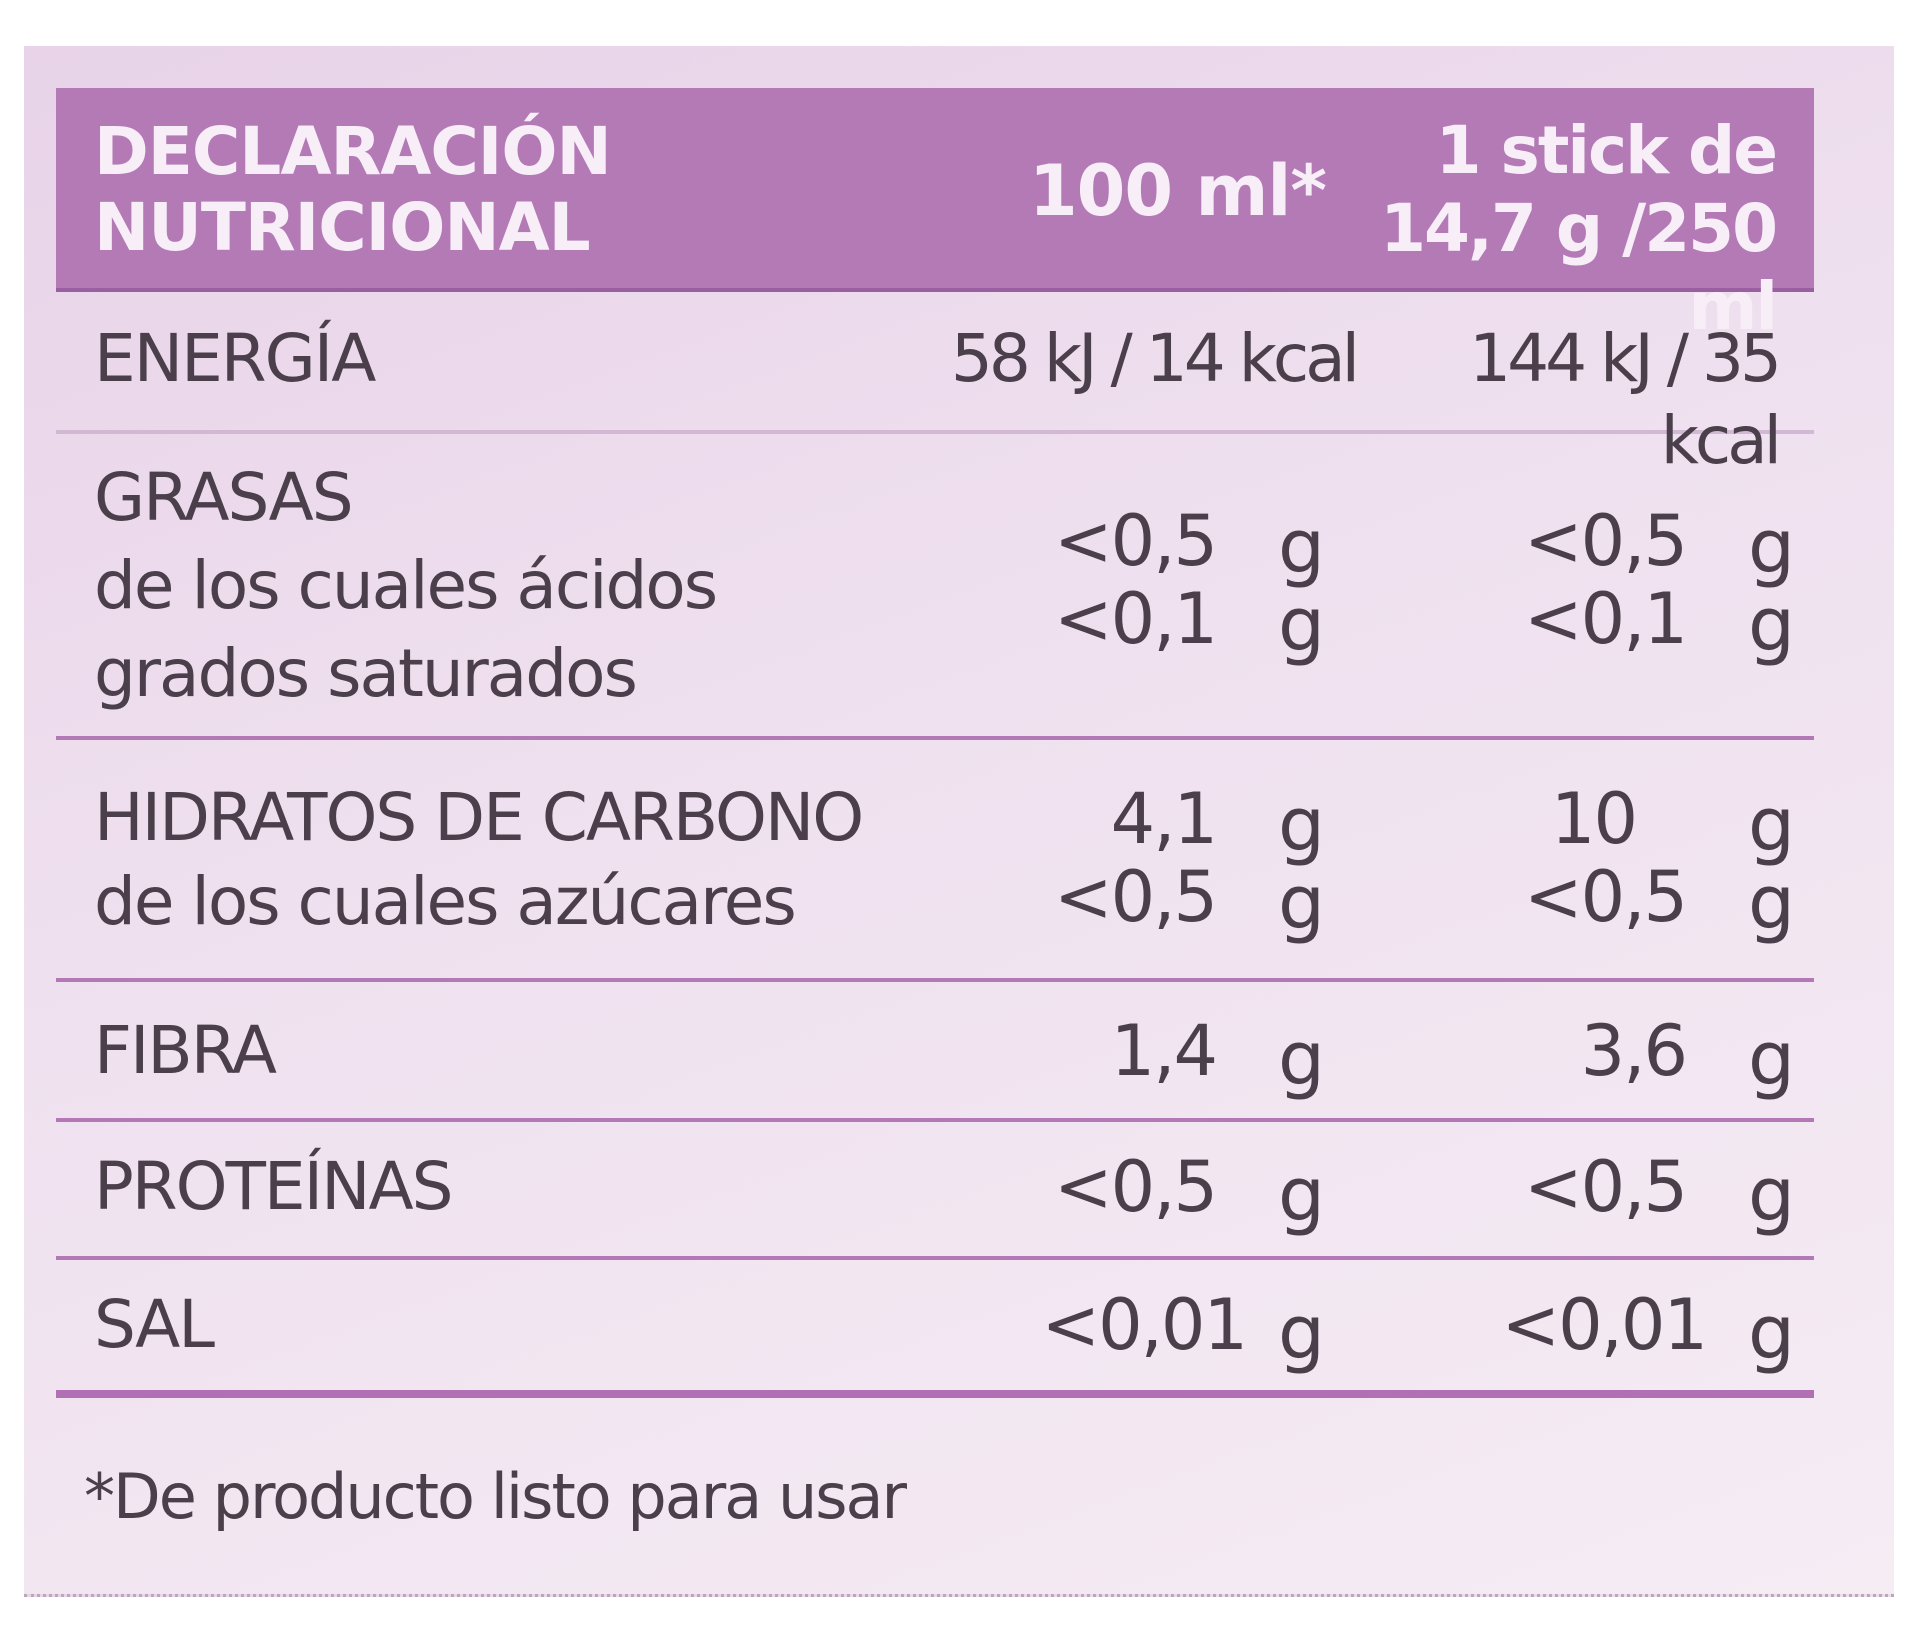  I want to click on salt-col2: <0,01, so click(1604, 1325).